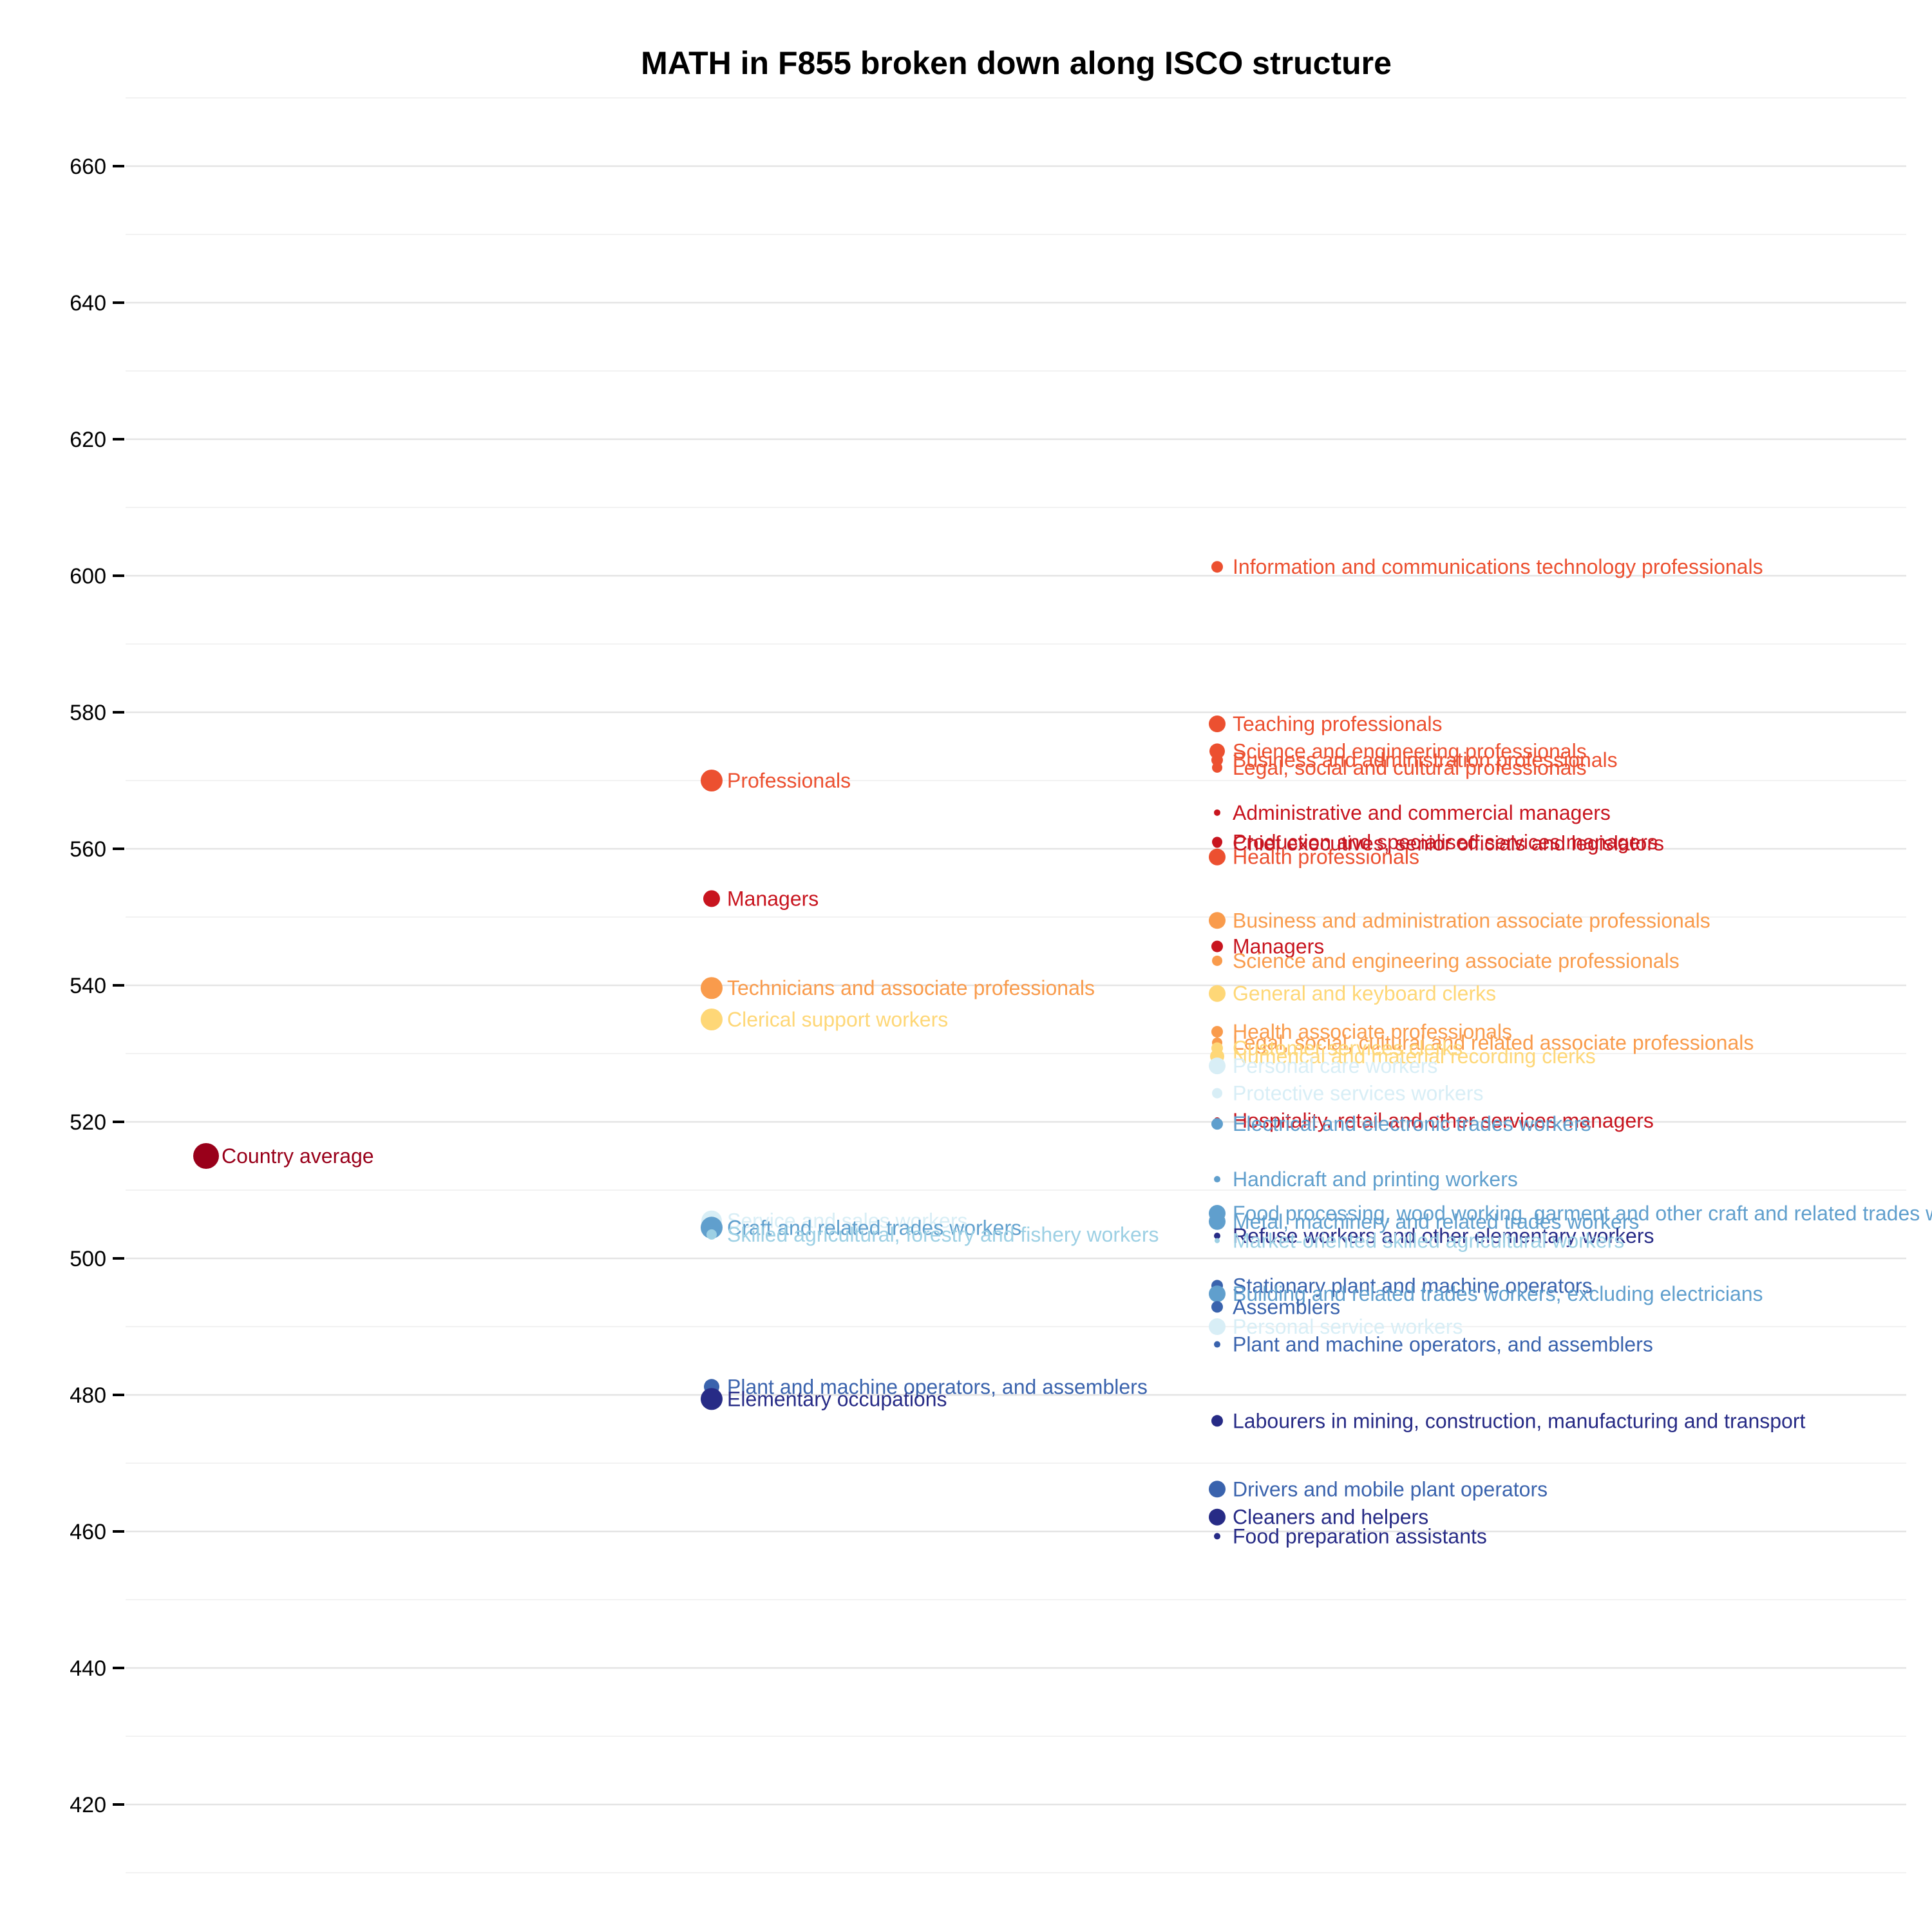 The height and width of the screenshot is (1932, 1932). I want to click on point-label: Drivers and mobile plant operators, so click(1390, 1489).